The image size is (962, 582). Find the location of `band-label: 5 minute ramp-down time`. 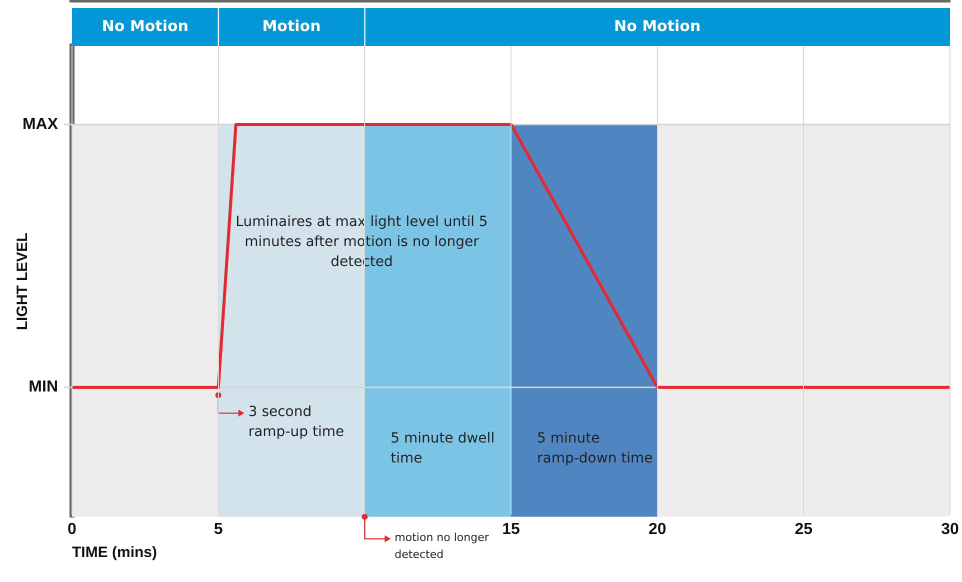

band-label: 5 minute ramp-down time is located at coordinates (595, 448).